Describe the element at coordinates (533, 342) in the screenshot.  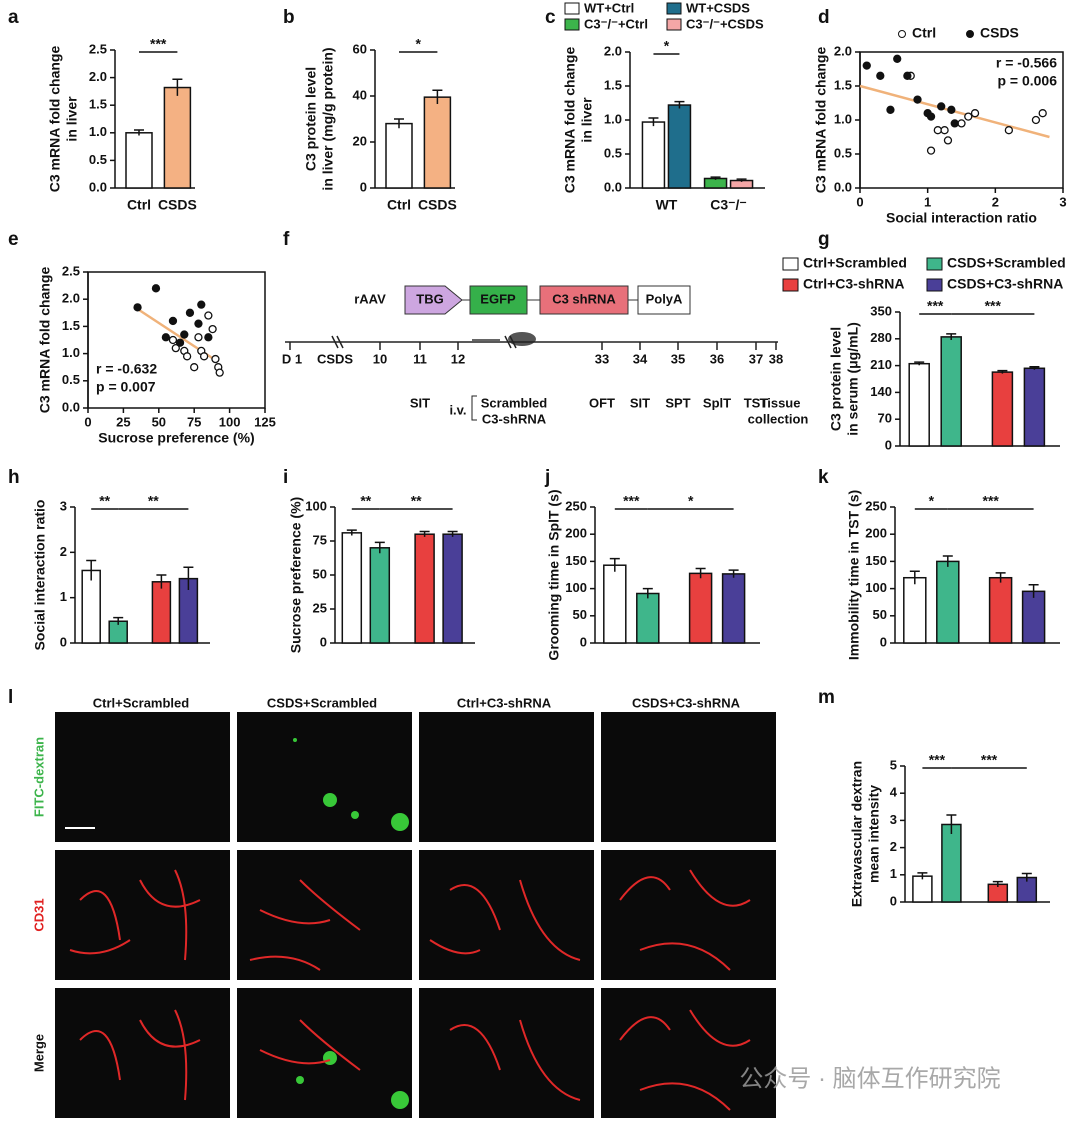
I see `timeline-ticks` at that location.